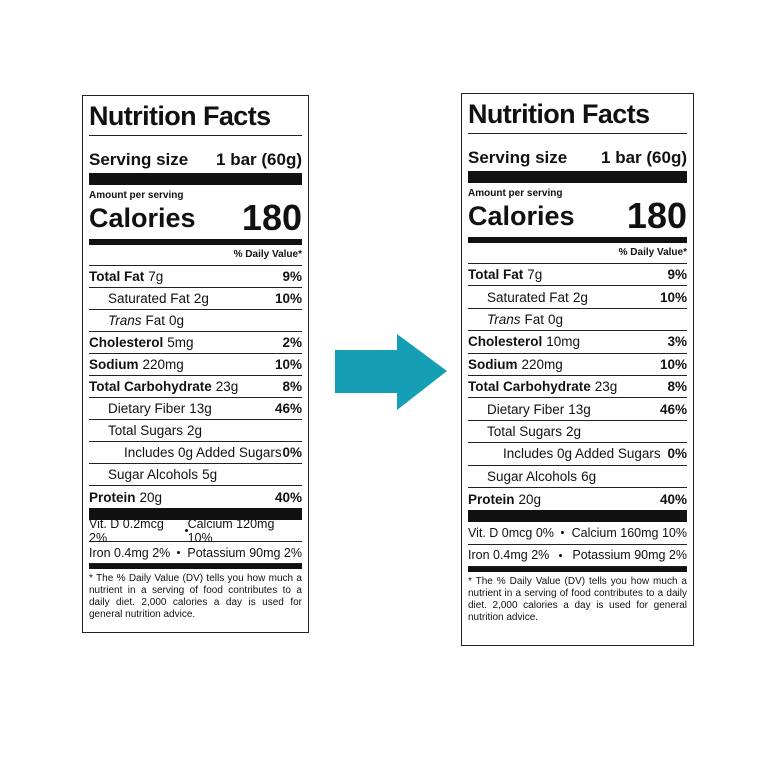  I want to click on nutrient-name: Sodium, so click(114, 364).